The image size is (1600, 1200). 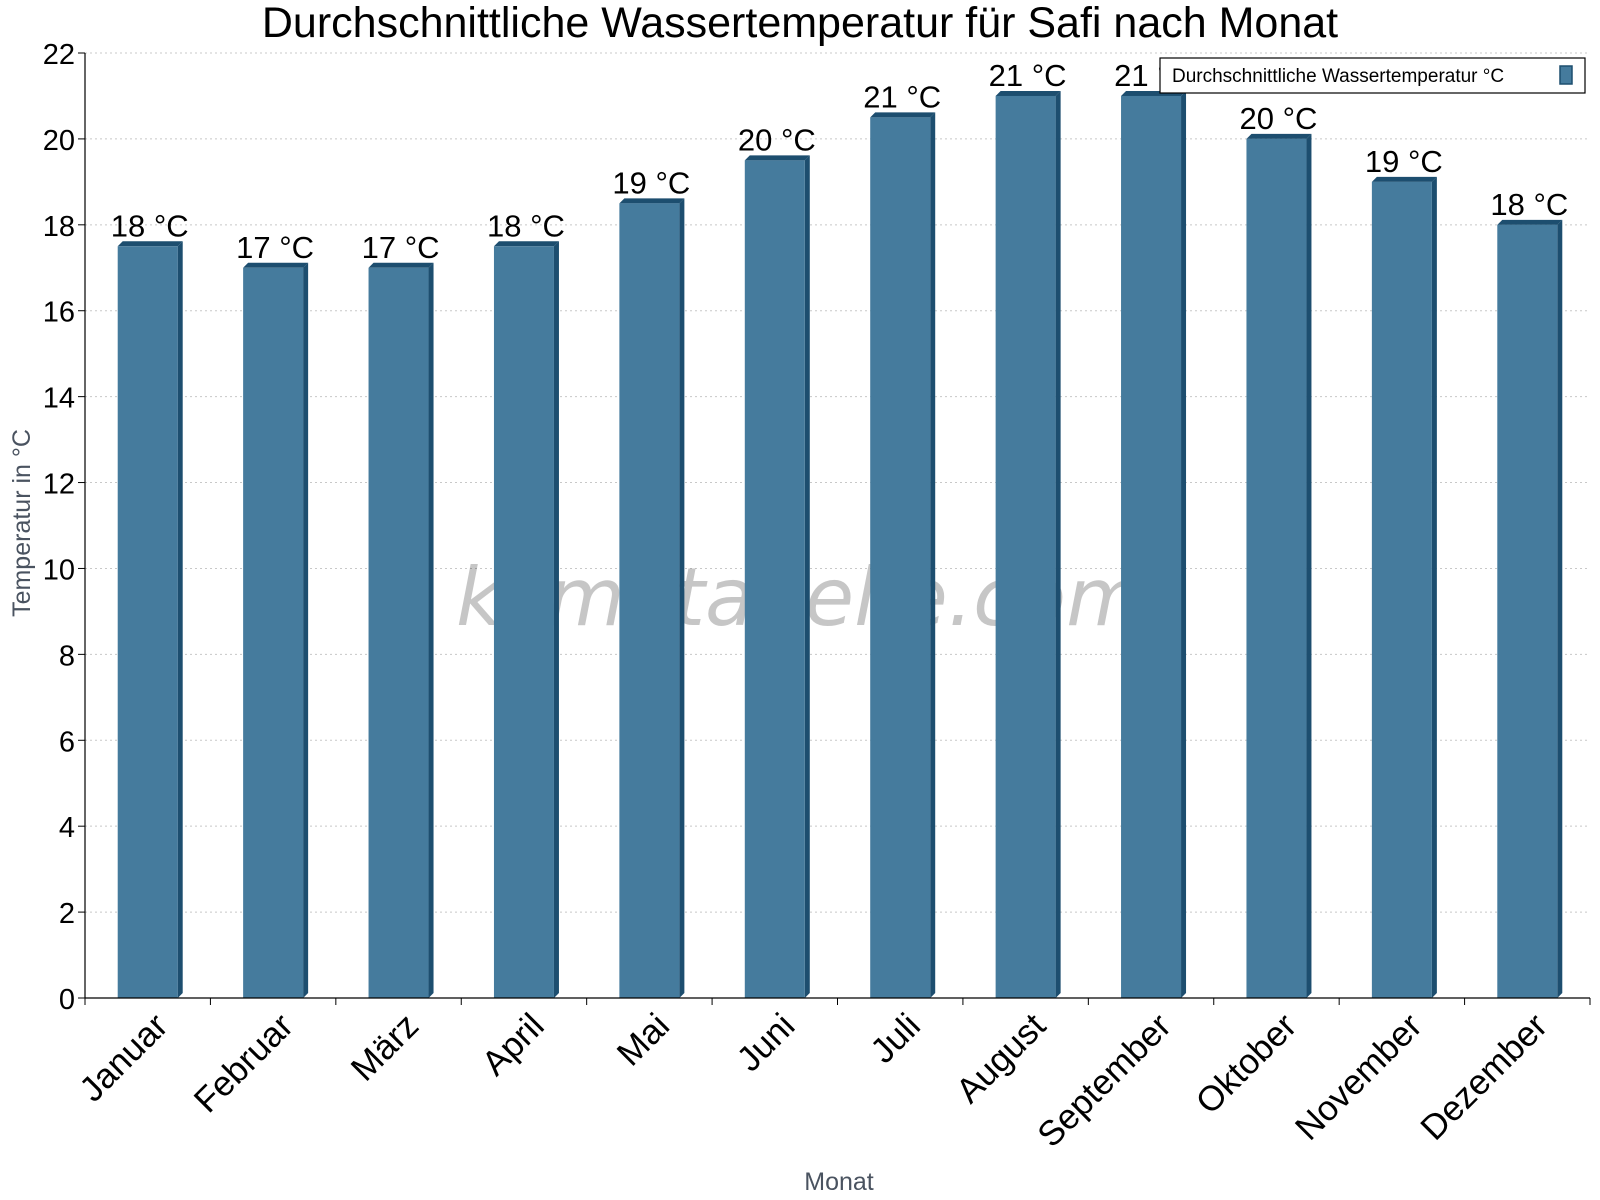 What do you see at coordinates (67, 742) in the screenshot?
I see `y-tick-label: 6` at bounding box center [67, 742].